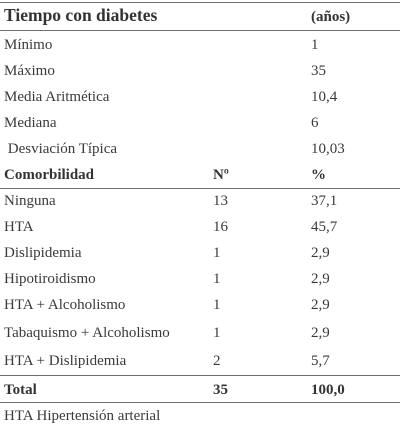  I want to click on total-count: 35, so click(220, 390).